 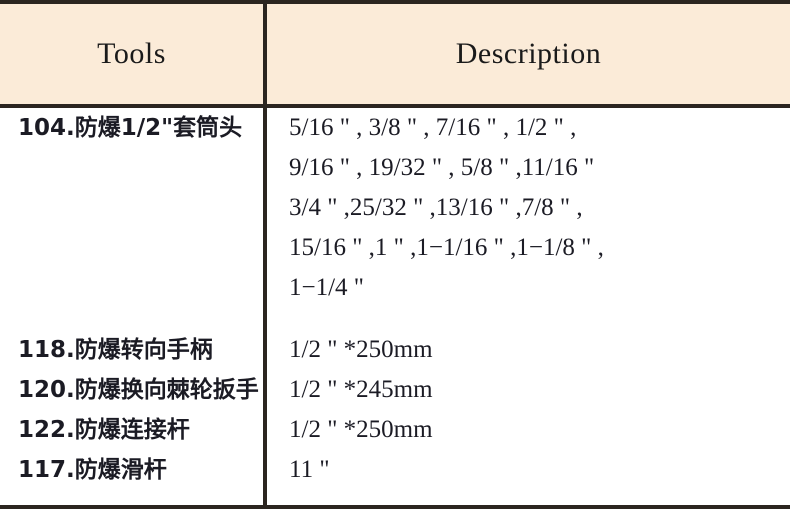 I want to click on table-bottom-rule, so click(x=395, y=507).